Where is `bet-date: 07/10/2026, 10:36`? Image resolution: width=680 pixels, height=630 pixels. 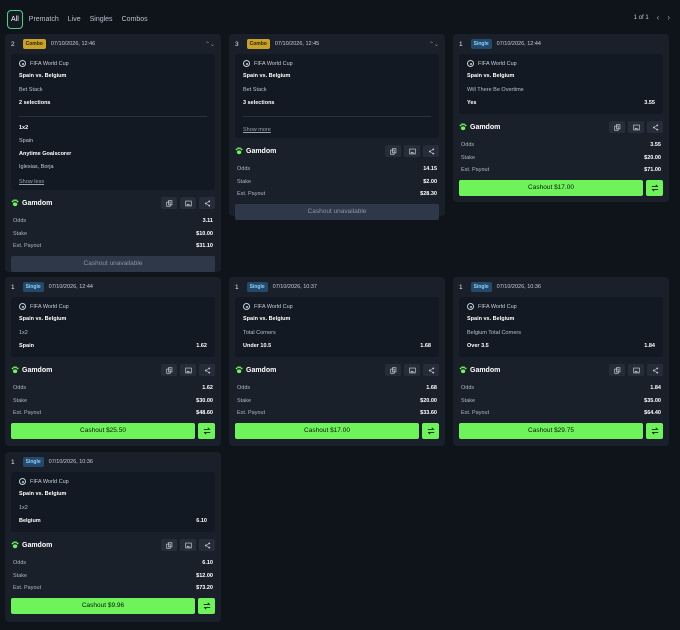
bet-date: 07/10/2026, 10:36 is located at coordinates (70, 462).